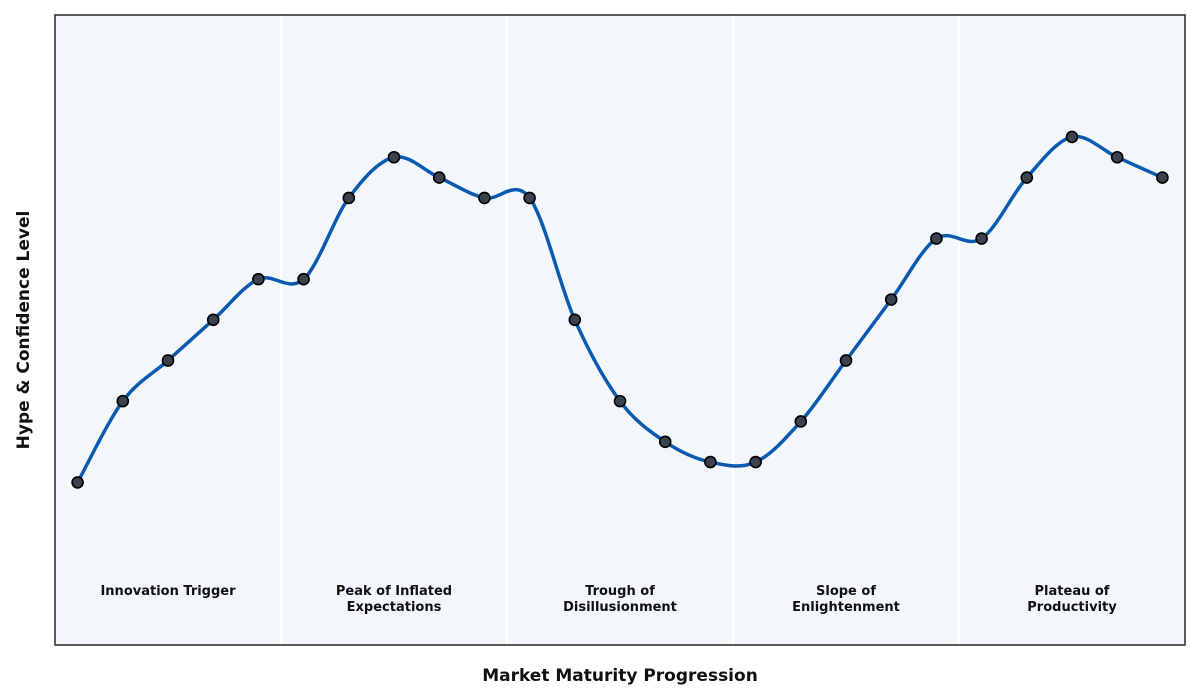 This screenshot has width=1200, height=700. What do you see at coordinates (168, 591) in the screenshot?
I see `phase-label-1: Innovation Trigger` at bounding box center [168, 591].